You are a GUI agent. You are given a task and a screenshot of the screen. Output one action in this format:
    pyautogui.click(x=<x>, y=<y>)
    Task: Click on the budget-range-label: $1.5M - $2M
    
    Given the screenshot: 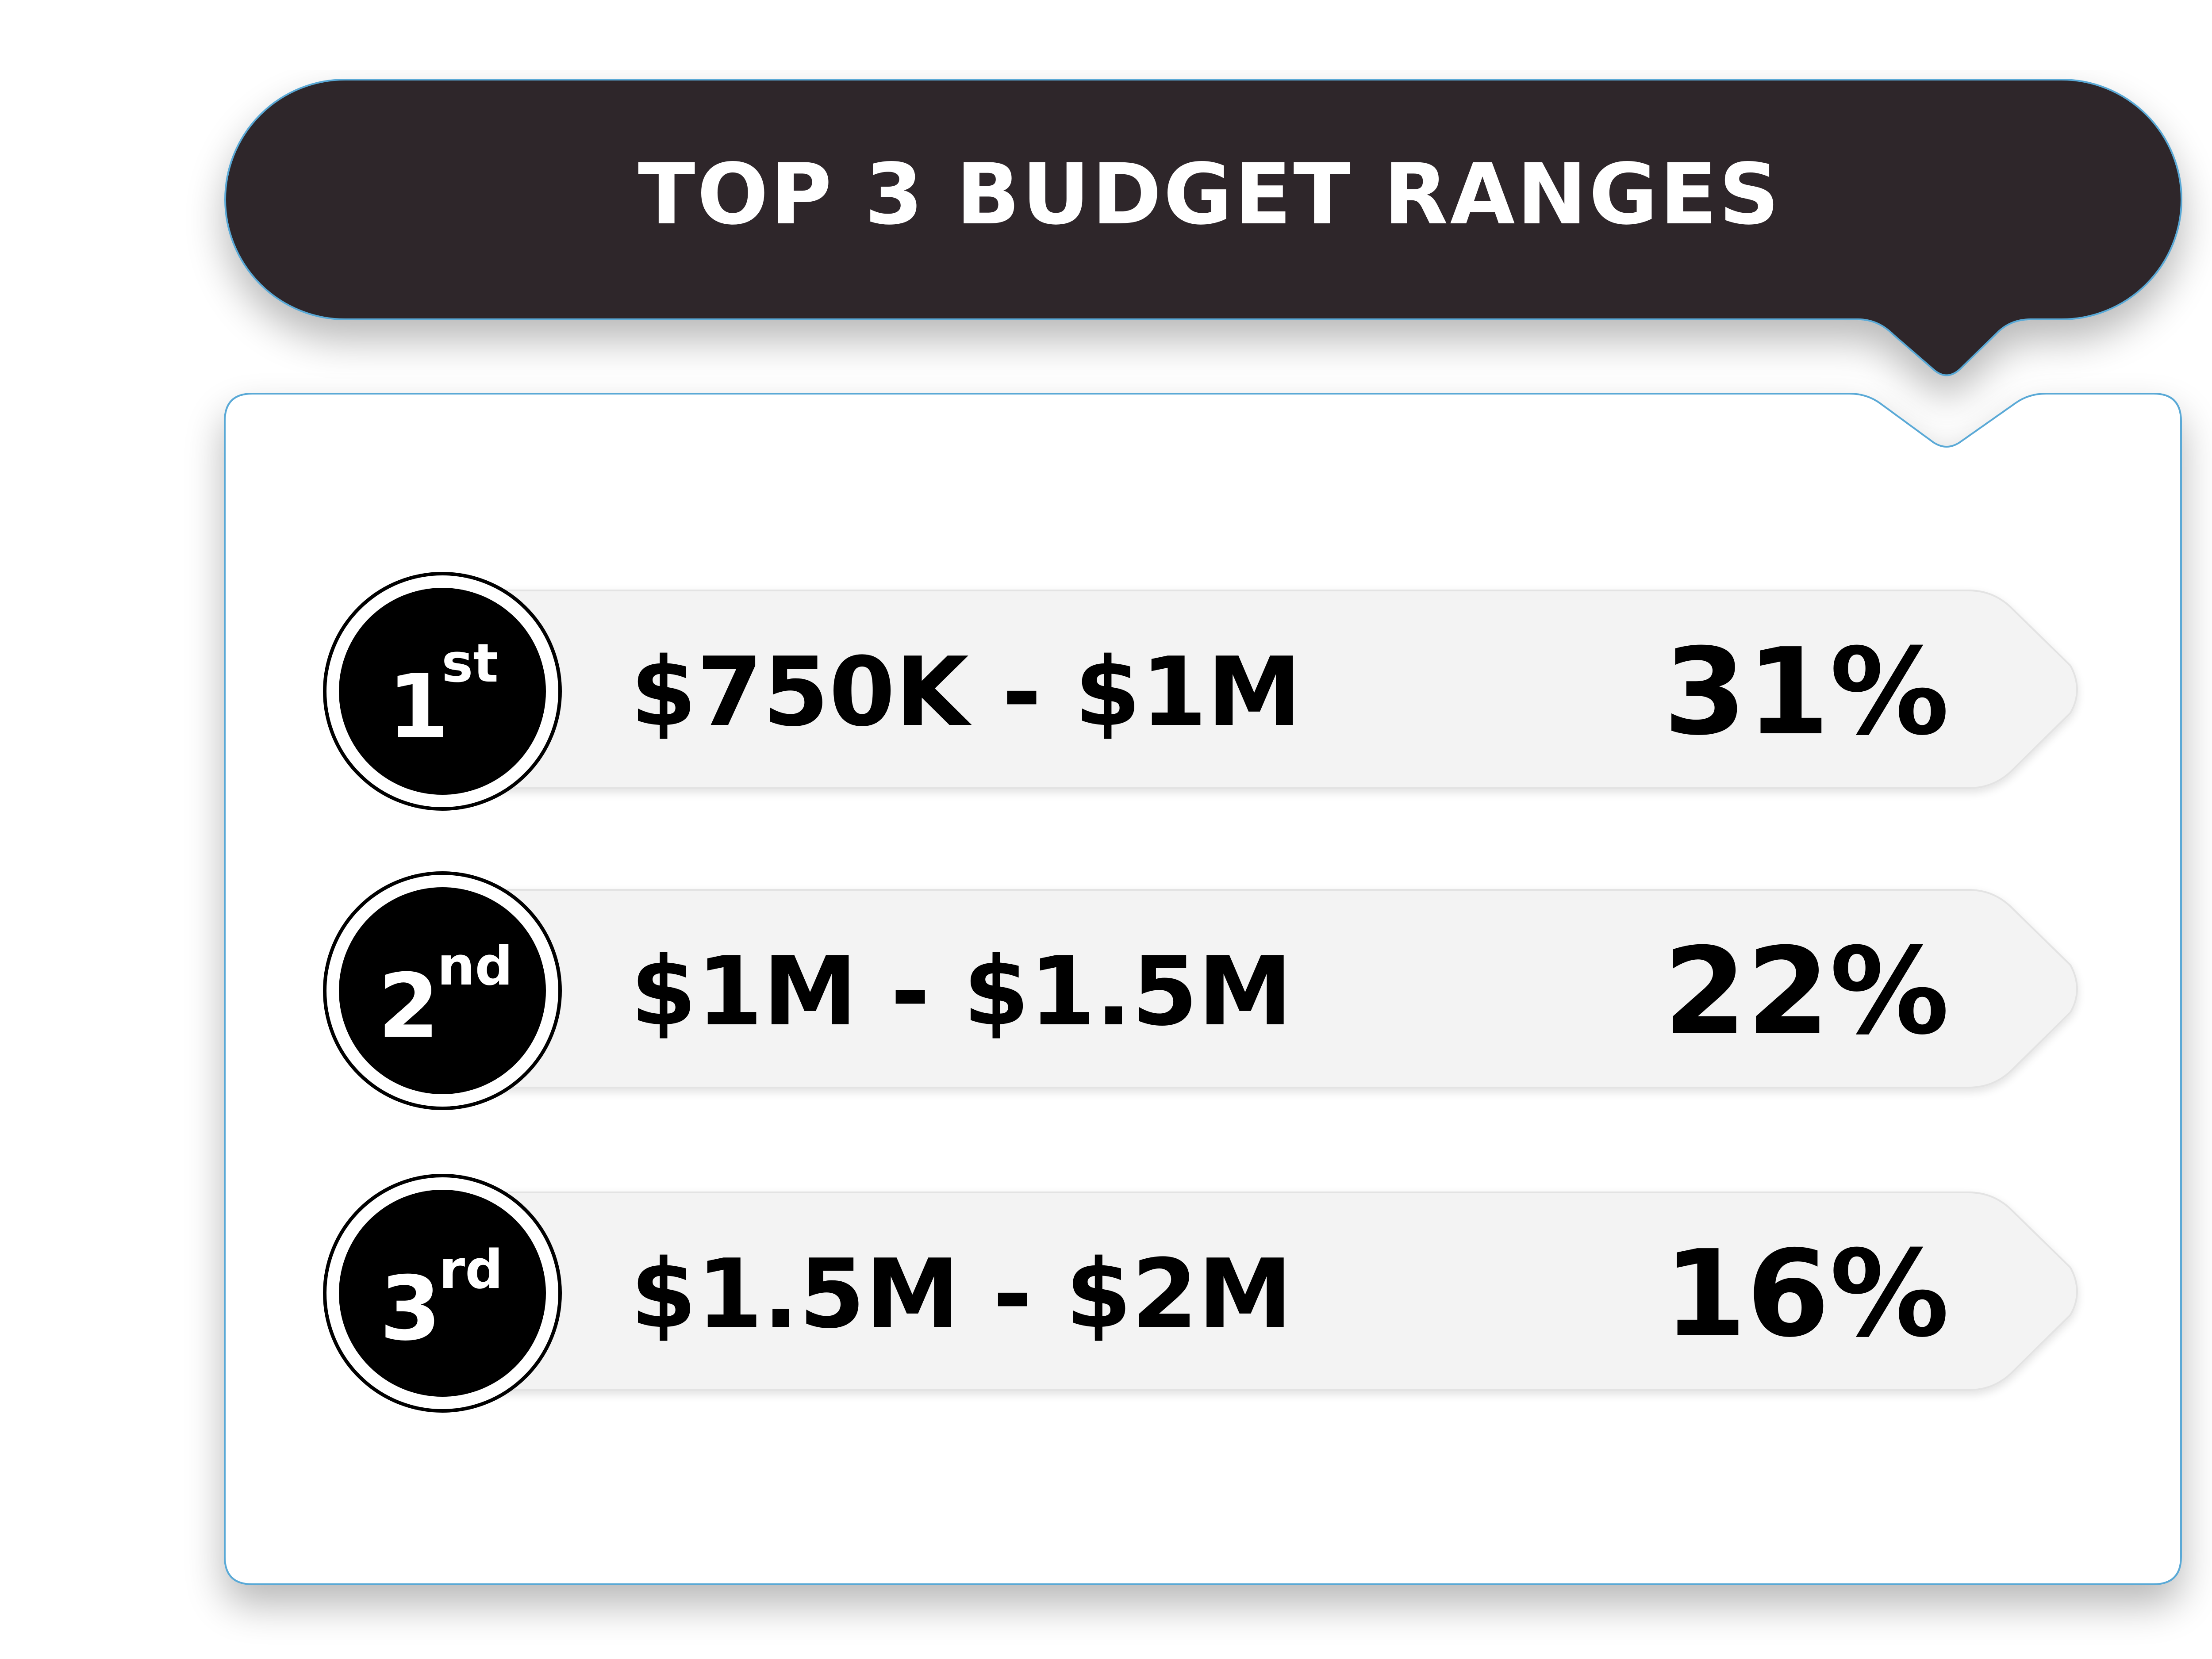 What is the action you would take?
    pyautogui.click(x=962, y=1293)
    